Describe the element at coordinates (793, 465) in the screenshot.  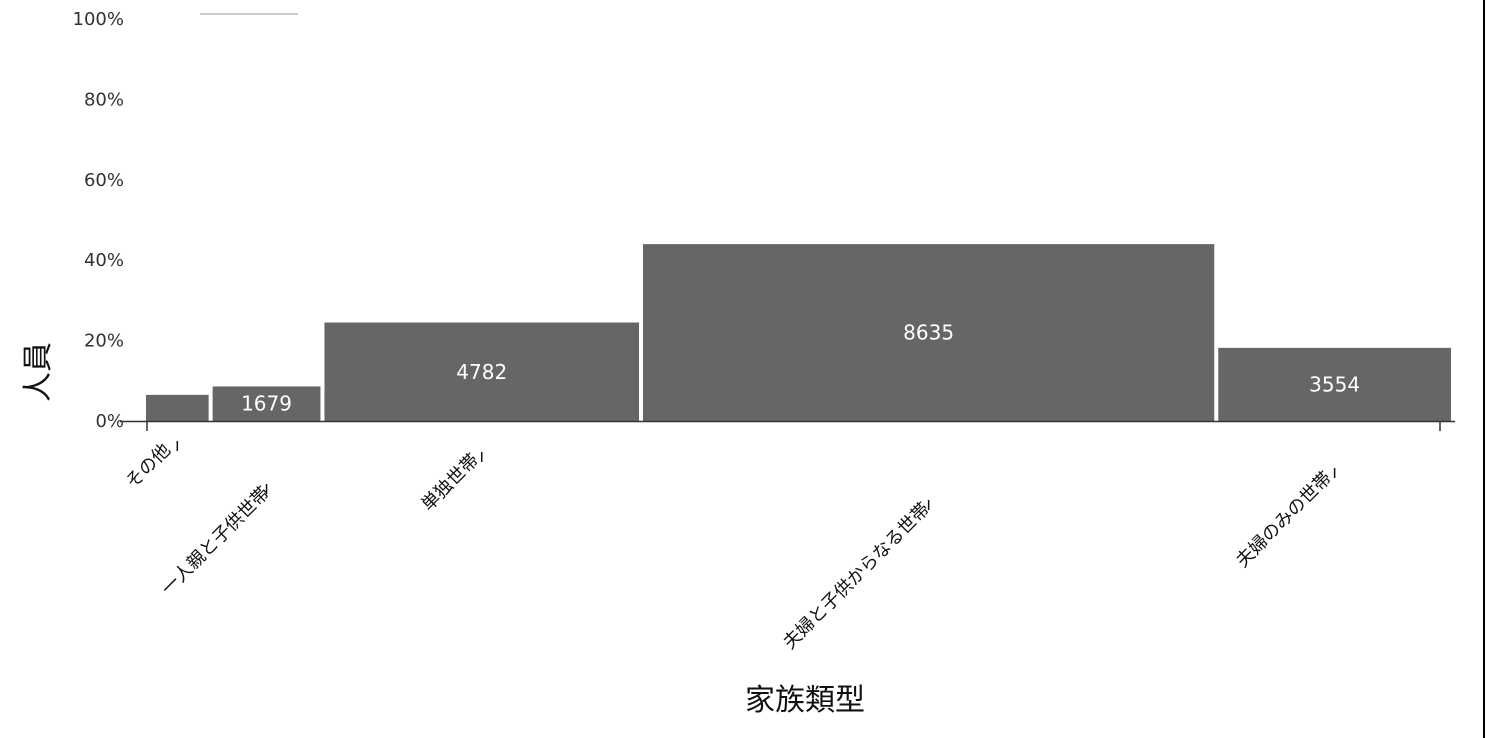
I see `x-axis-ticks` at that location.